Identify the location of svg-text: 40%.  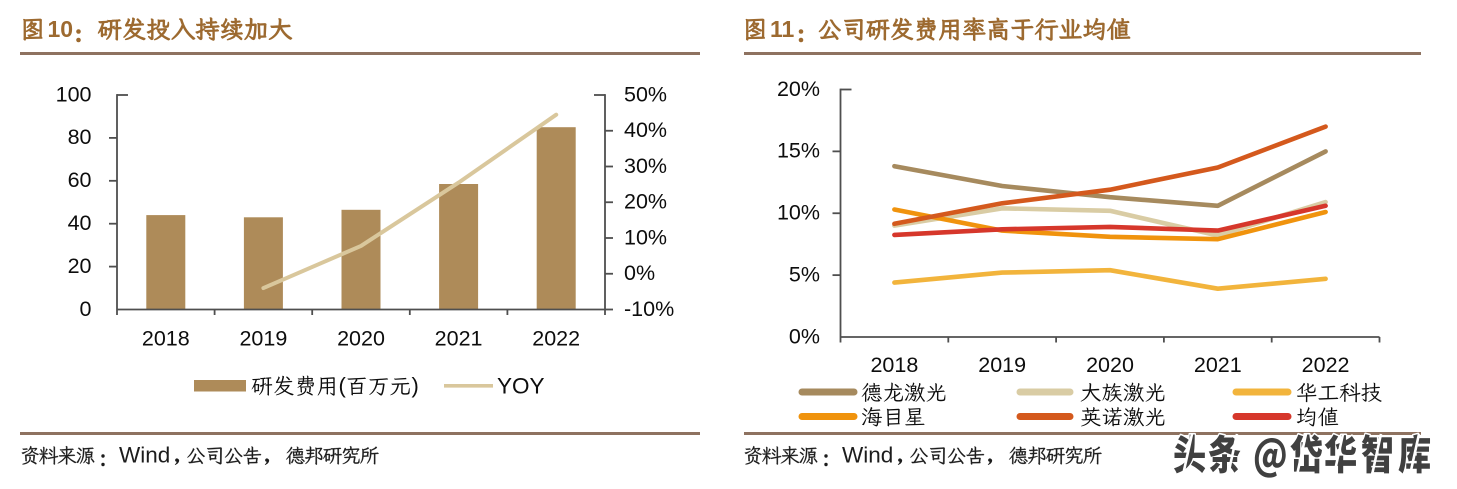
(645, 130).